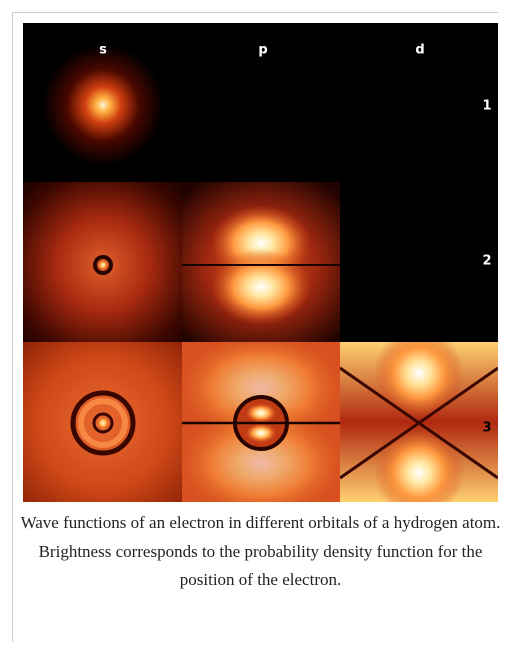  I want to click on column-label: d, so click(419, 50).